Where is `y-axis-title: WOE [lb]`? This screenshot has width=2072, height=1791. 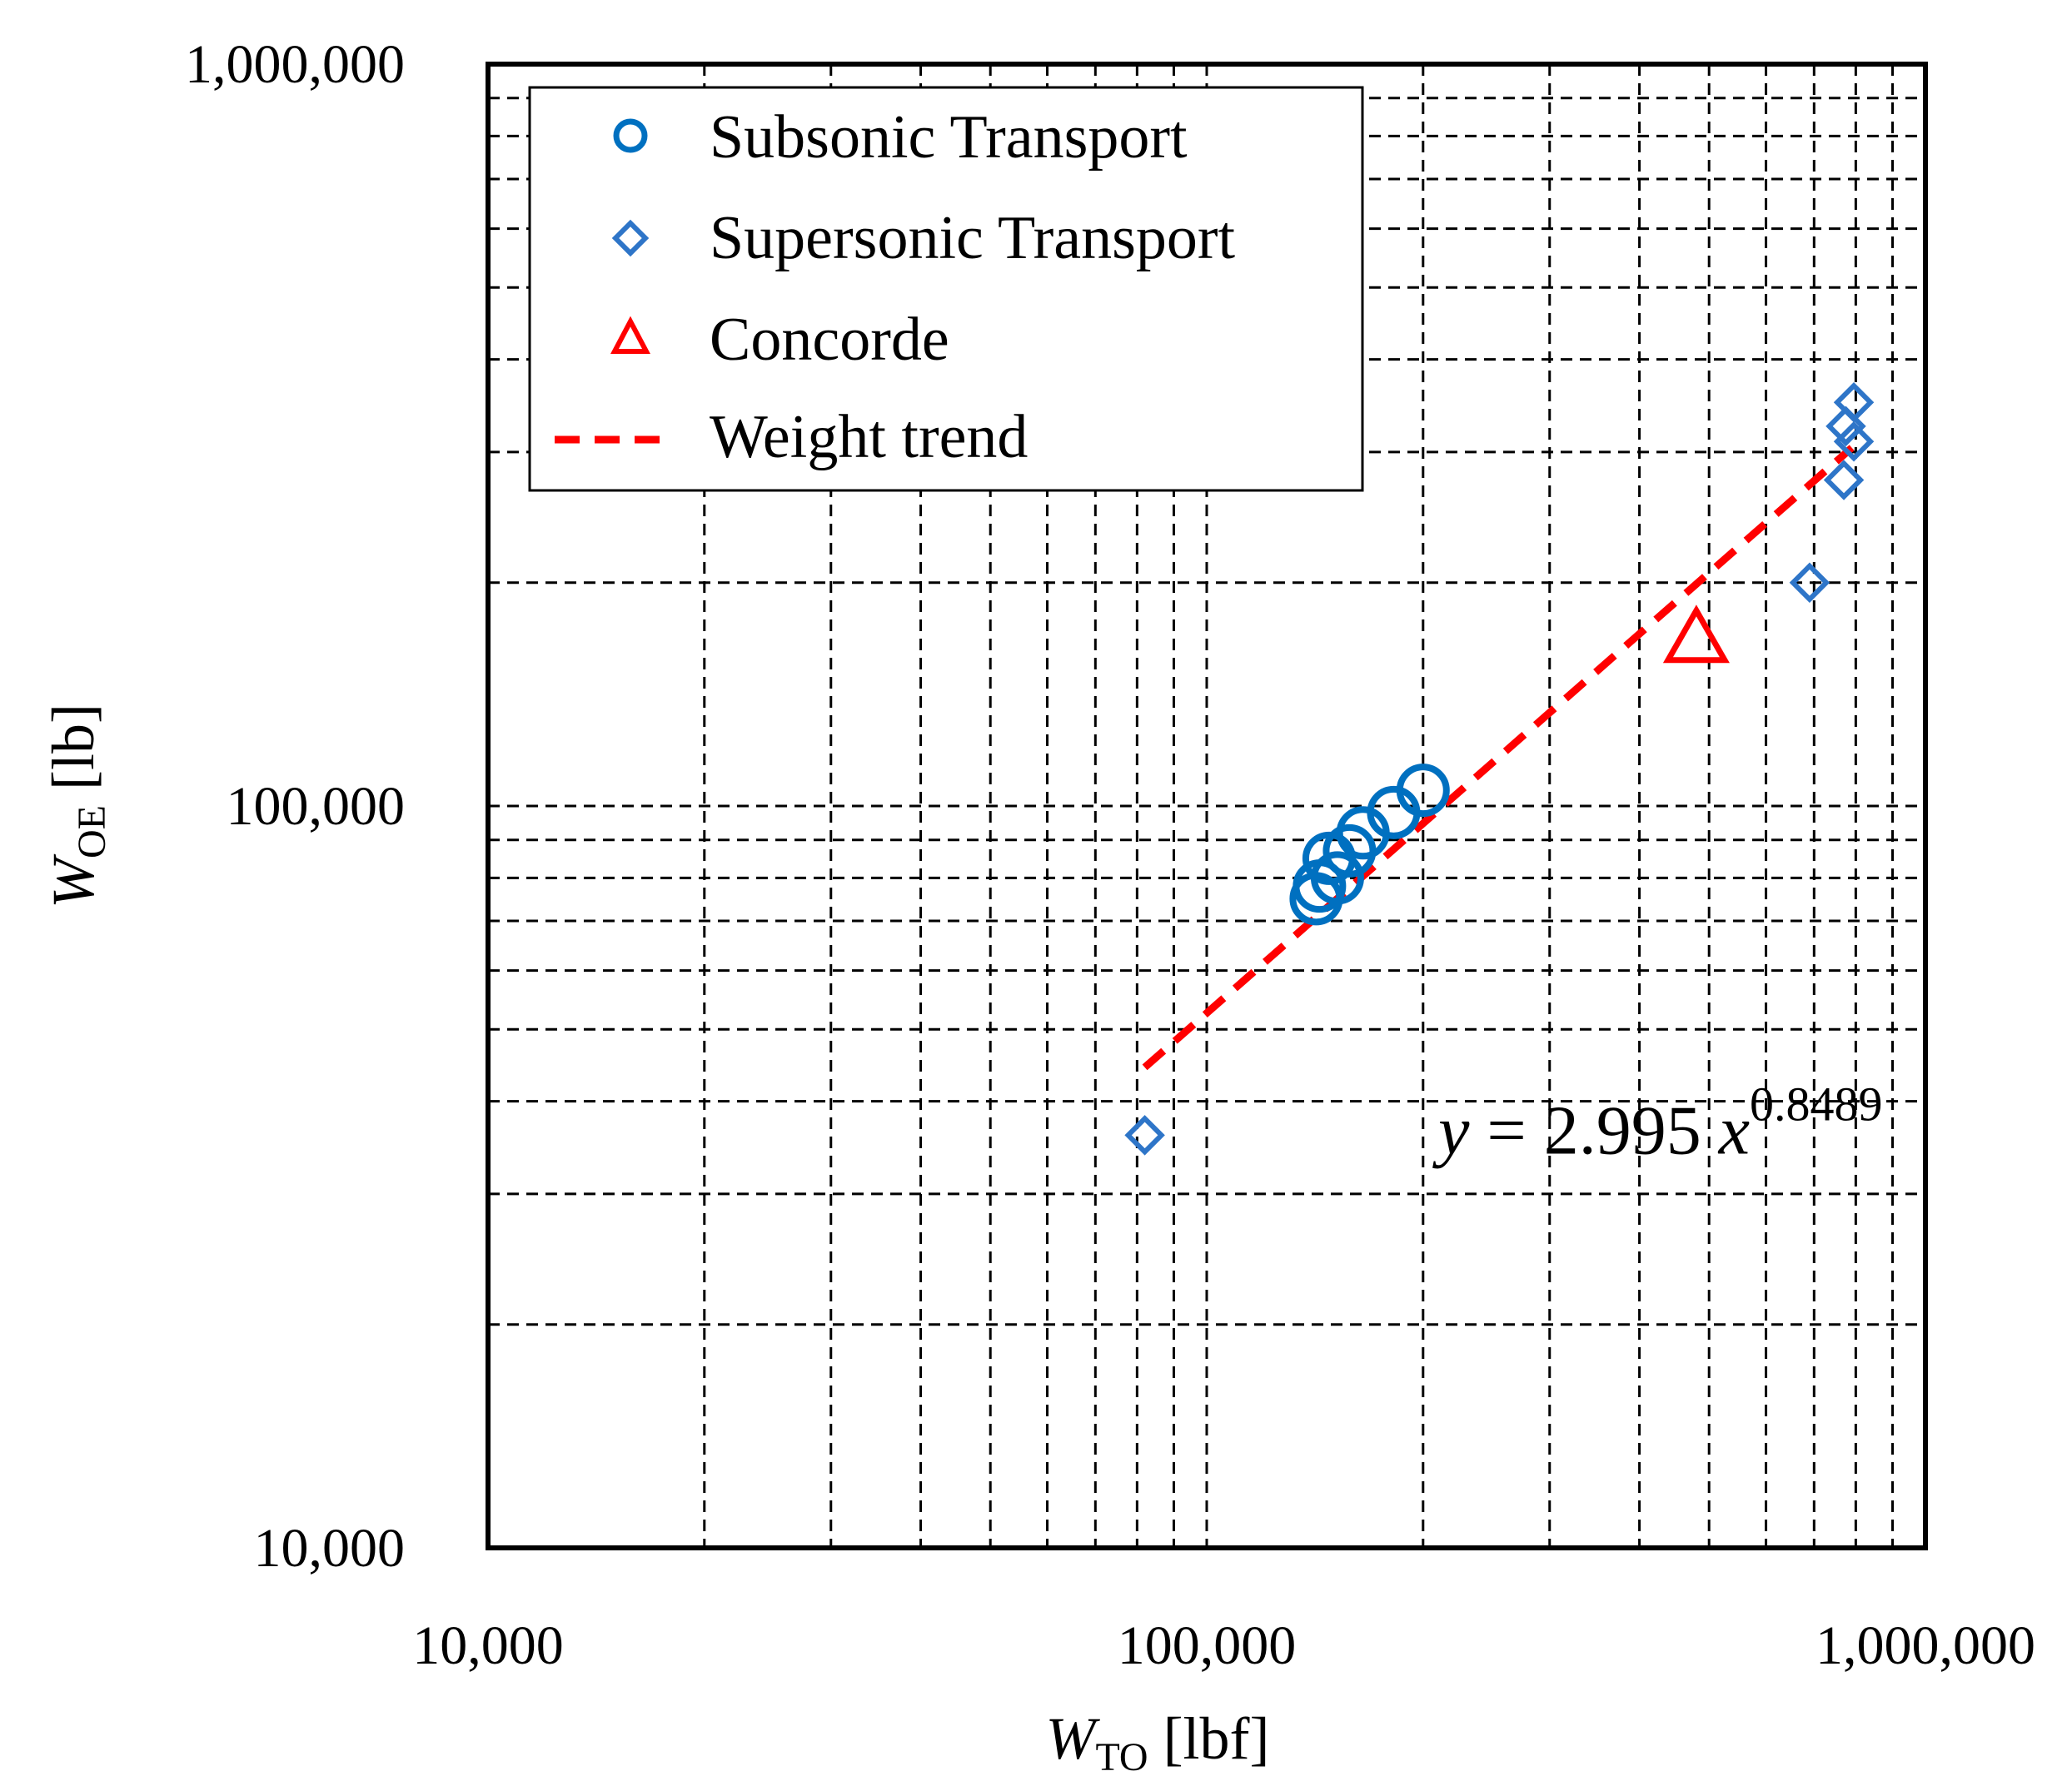
y-axis-title: WOE [lb] is located at coordinates (77, 806).